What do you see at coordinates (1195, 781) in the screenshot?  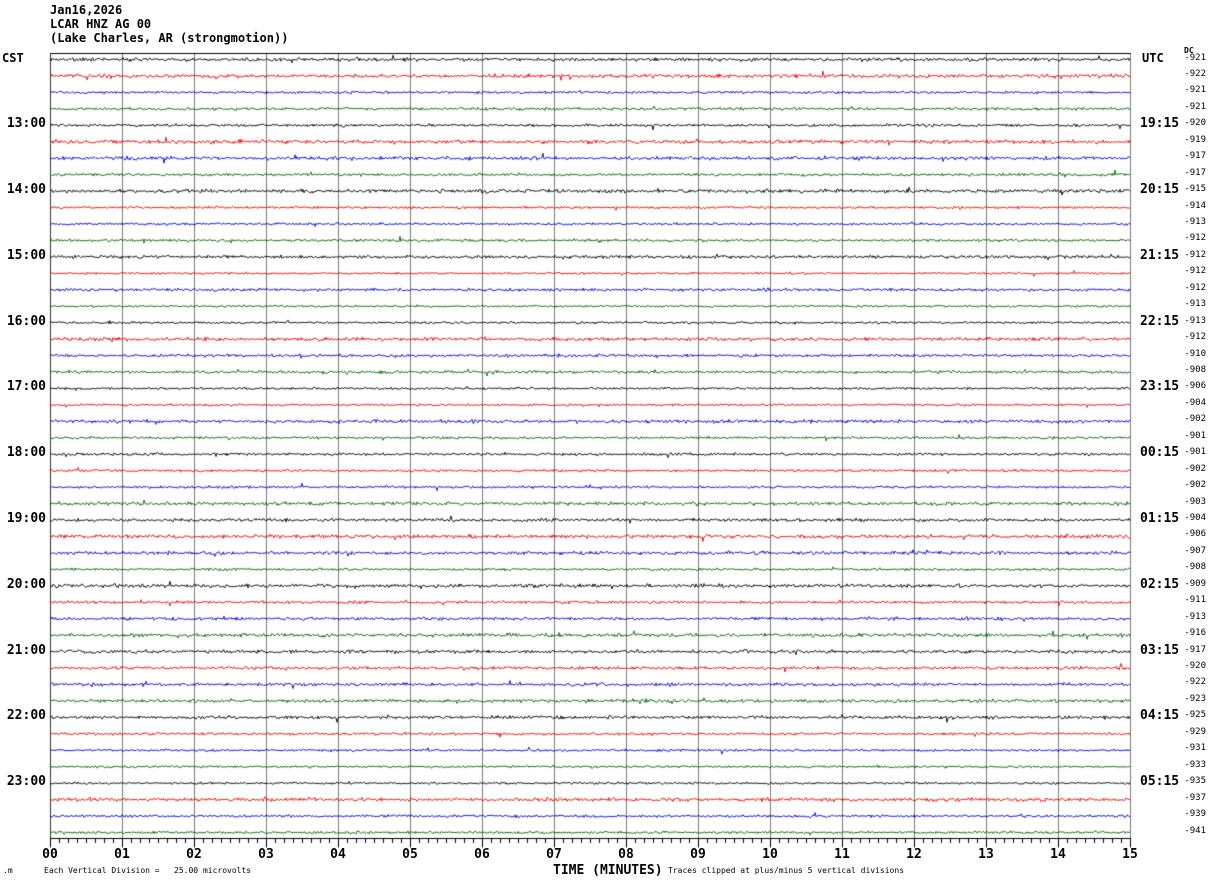 I see `dc-offset-value: -935` at bounding box center [1195, 781].